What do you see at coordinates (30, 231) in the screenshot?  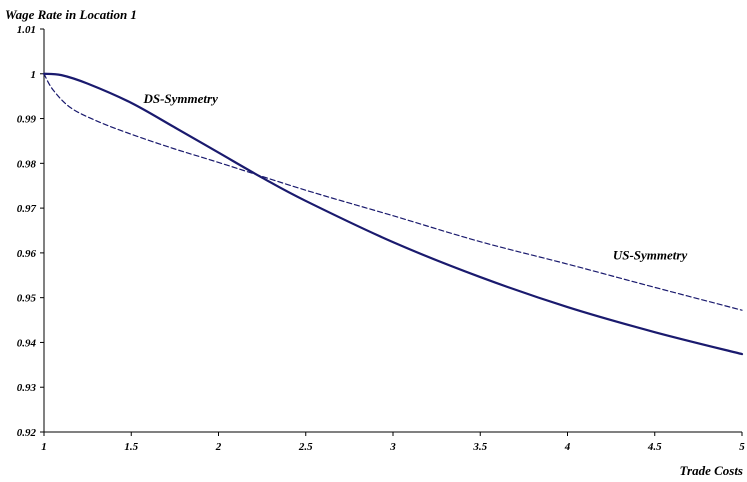 I see `y-tick-labels: 0.92 0.93 0.94 0.95 0.96 0.97 0.98 0.99 1 1.01` at bounding box center [30, 231].